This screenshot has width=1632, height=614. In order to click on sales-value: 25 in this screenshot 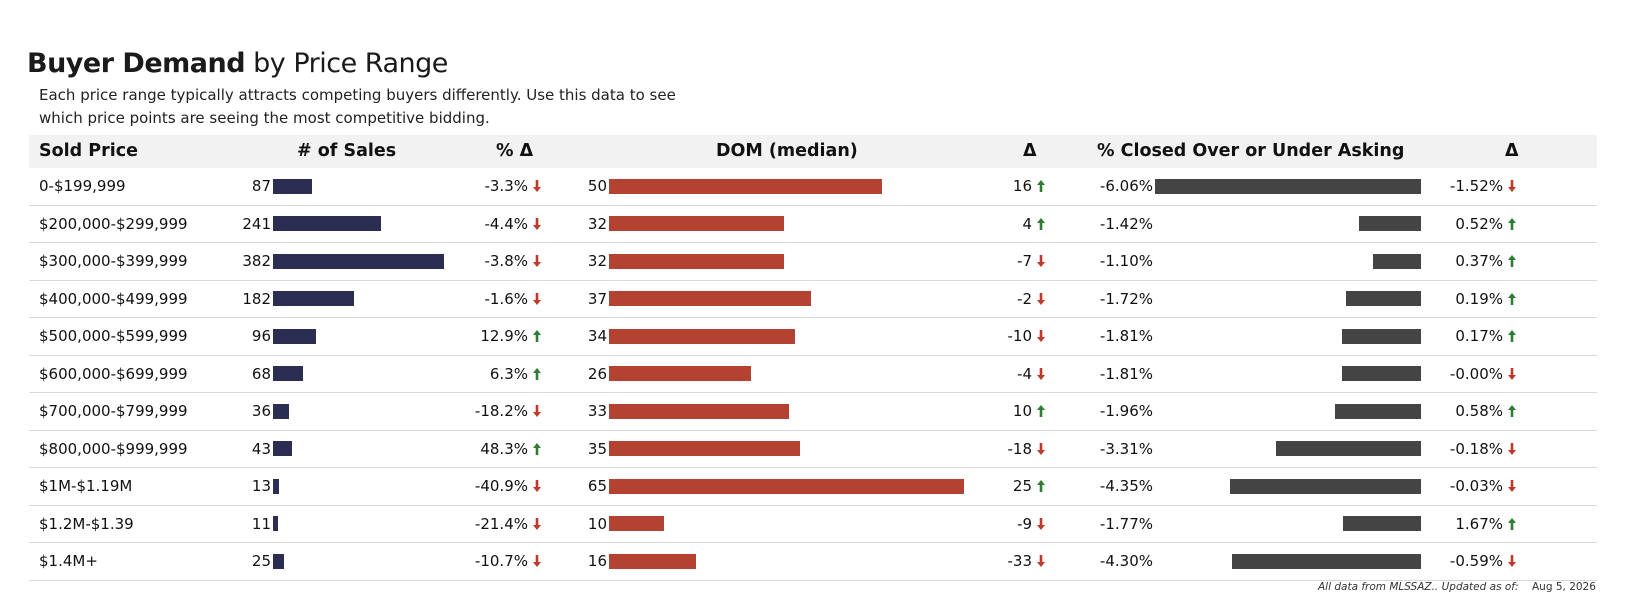, I will do `click(261, 561)`.